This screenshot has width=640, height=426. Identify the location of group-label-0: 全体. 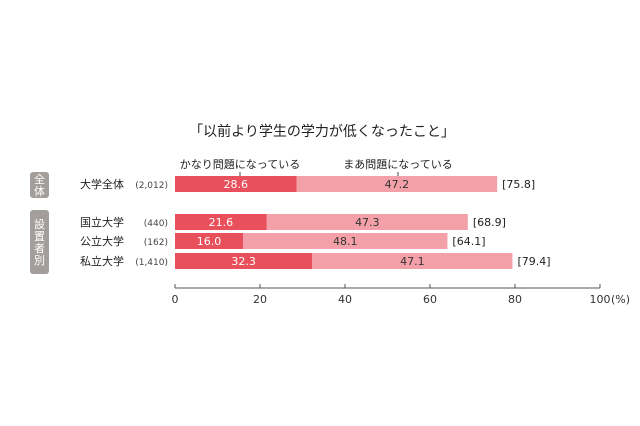
(39, 185).